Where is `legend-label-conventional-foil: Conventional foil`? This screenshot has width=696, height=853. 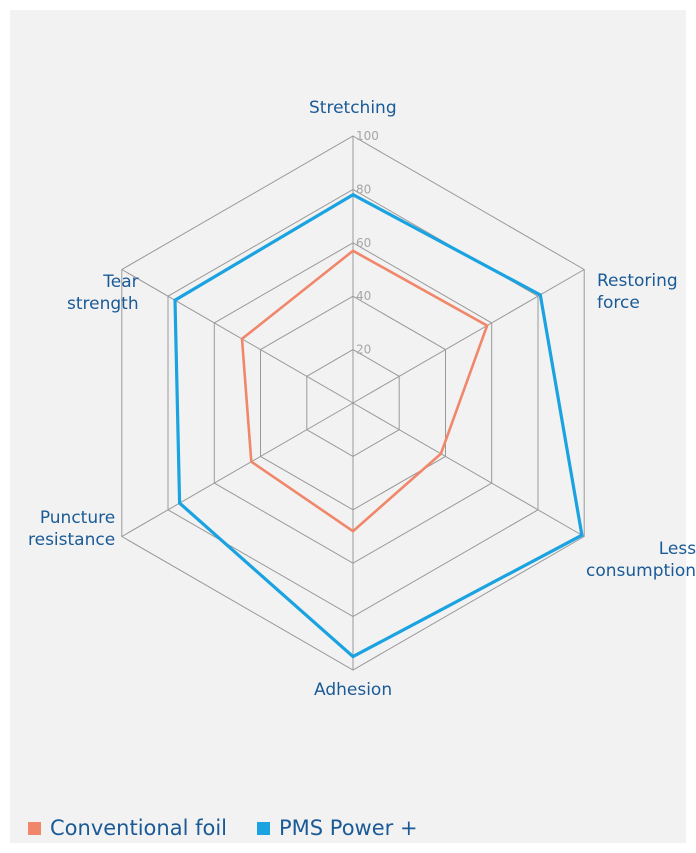
legend-label-conventional-foil: Conventional foil is located at coordinates (138, 828).